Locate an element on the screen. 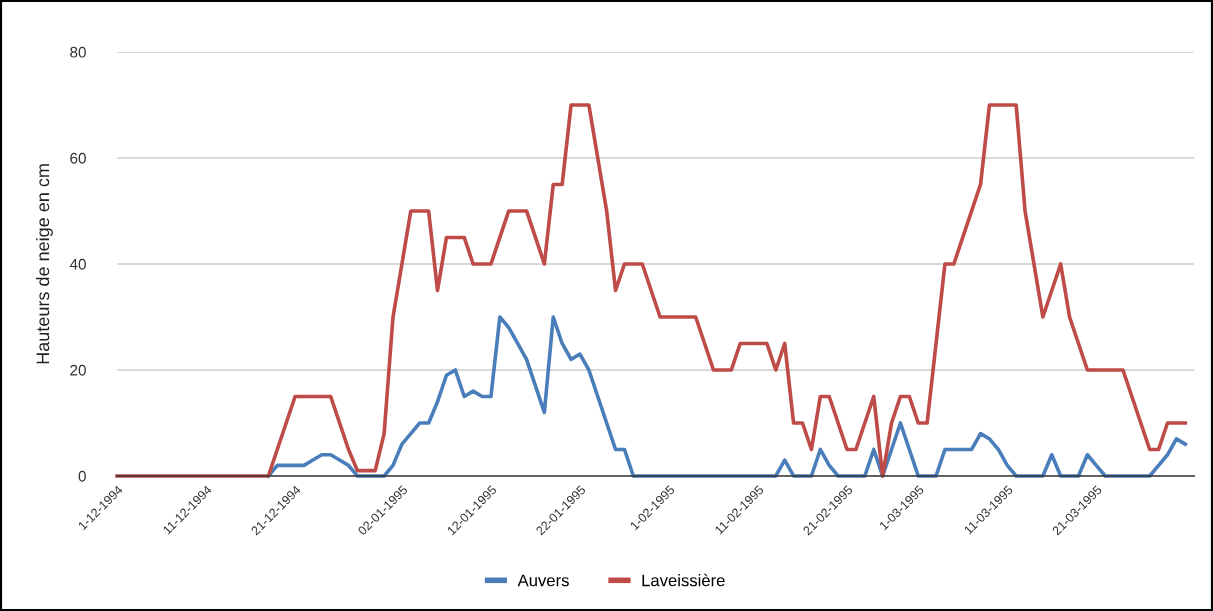 The height and width of the screenshot is (611, 1213). y-tick-label: 20 is located at coordinates (78, 370).